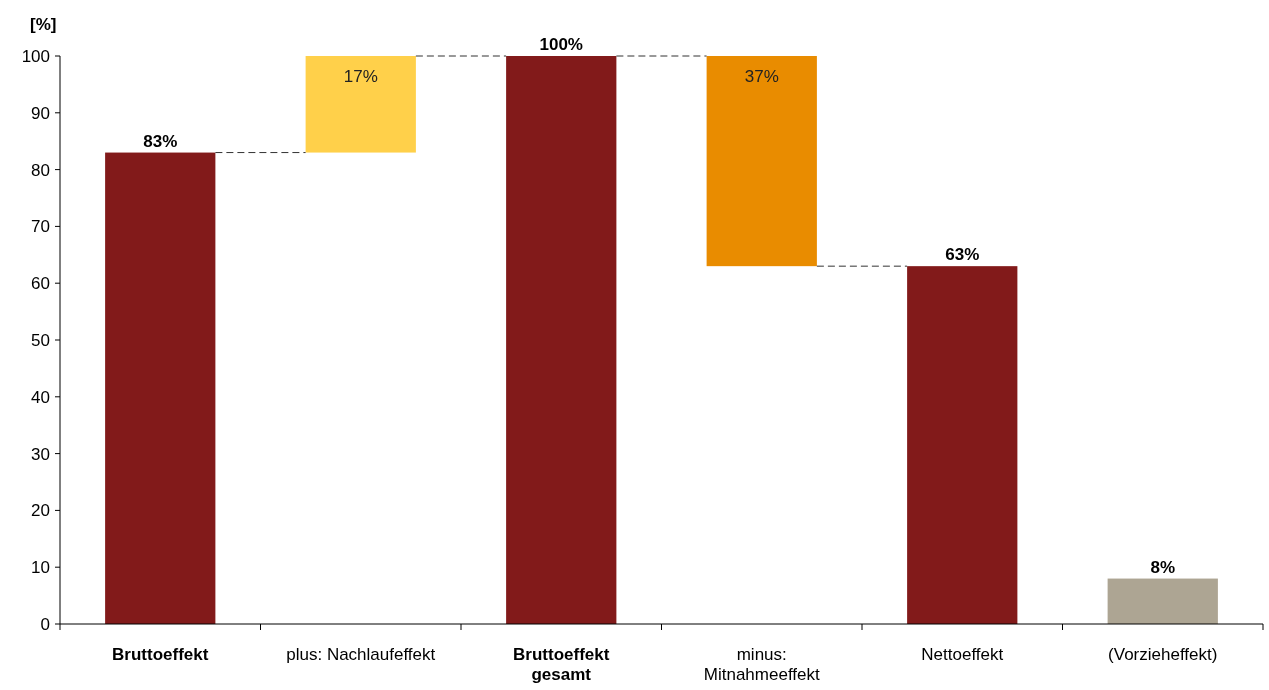 The height and width of the screenshot is (690, 1269). What do you see at coordinates (40, 113) in the screenshot?
I see `y-tick-label: 90` at bounding box center [40, 113].